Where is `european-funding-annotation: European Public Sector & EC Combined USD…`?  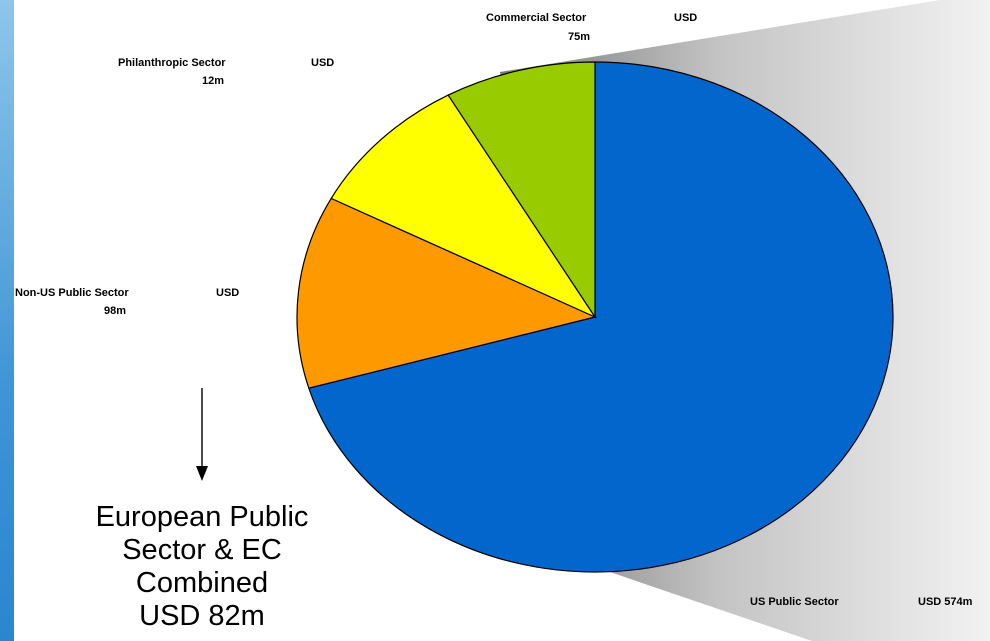
european-funding-annotation: European Public Sector & EC Combined USD… is located at coordinates (202, 567).